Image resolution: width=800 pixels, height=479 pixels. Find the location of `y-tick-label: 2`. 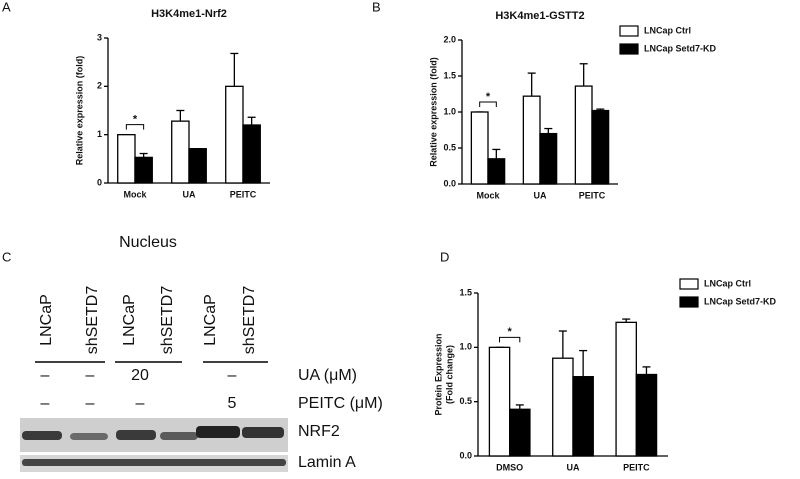

y-tick-label: 2 is located at coordinates (99, 86).